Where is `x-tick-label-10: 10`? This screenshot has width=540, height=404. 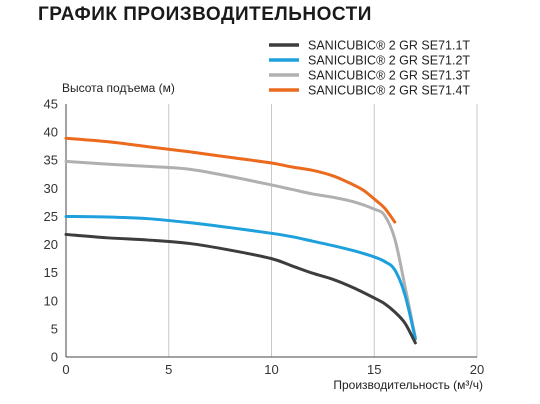
x-tick-label-10: 10 is located at coordinates (271, 369).